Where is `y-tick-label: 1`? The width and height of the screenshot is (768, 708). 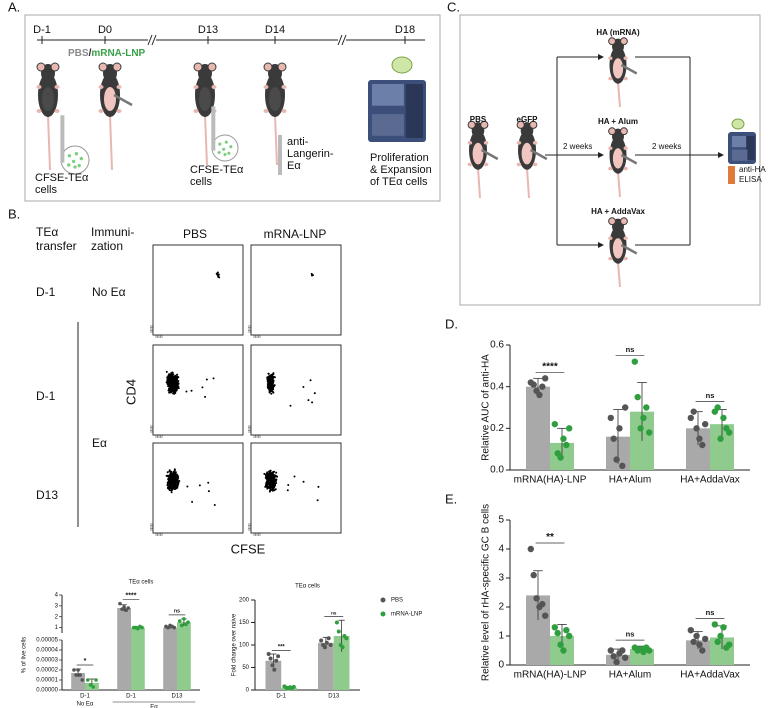 y-tick-label: 1 is located at coordinates (501, 636).